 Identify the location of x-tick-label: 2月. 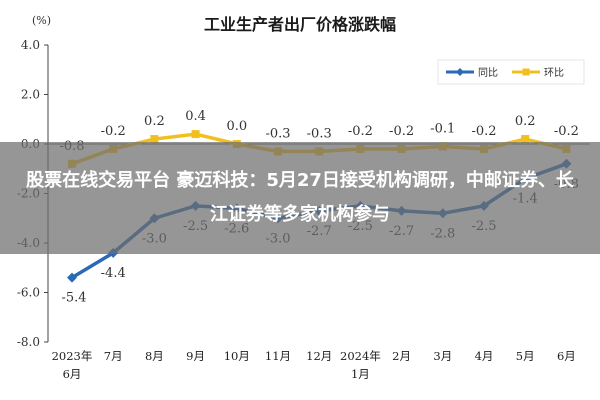
(401, 356).